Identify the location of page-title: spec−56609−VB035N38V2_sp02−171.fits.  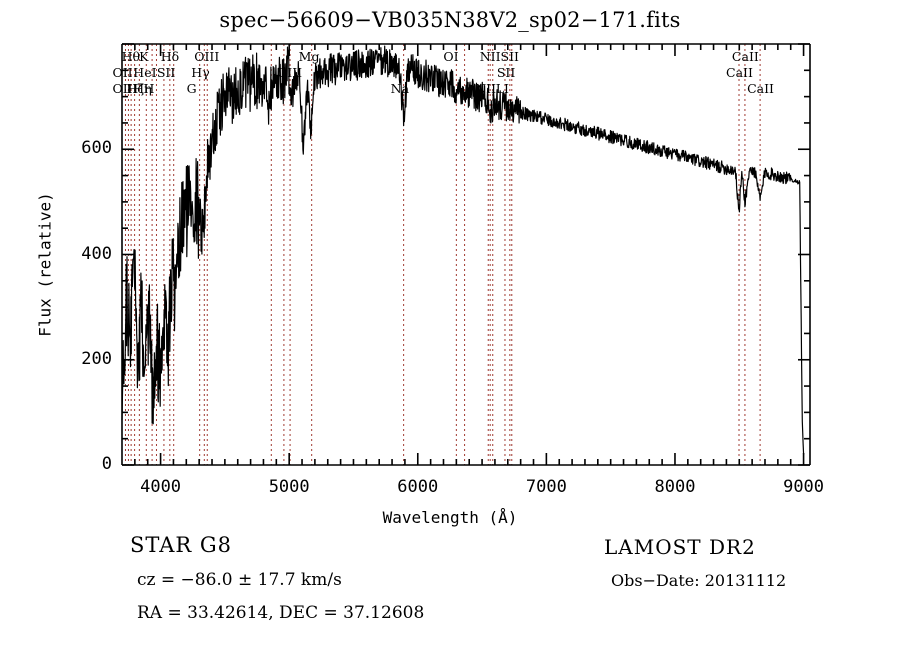
(450, 20).